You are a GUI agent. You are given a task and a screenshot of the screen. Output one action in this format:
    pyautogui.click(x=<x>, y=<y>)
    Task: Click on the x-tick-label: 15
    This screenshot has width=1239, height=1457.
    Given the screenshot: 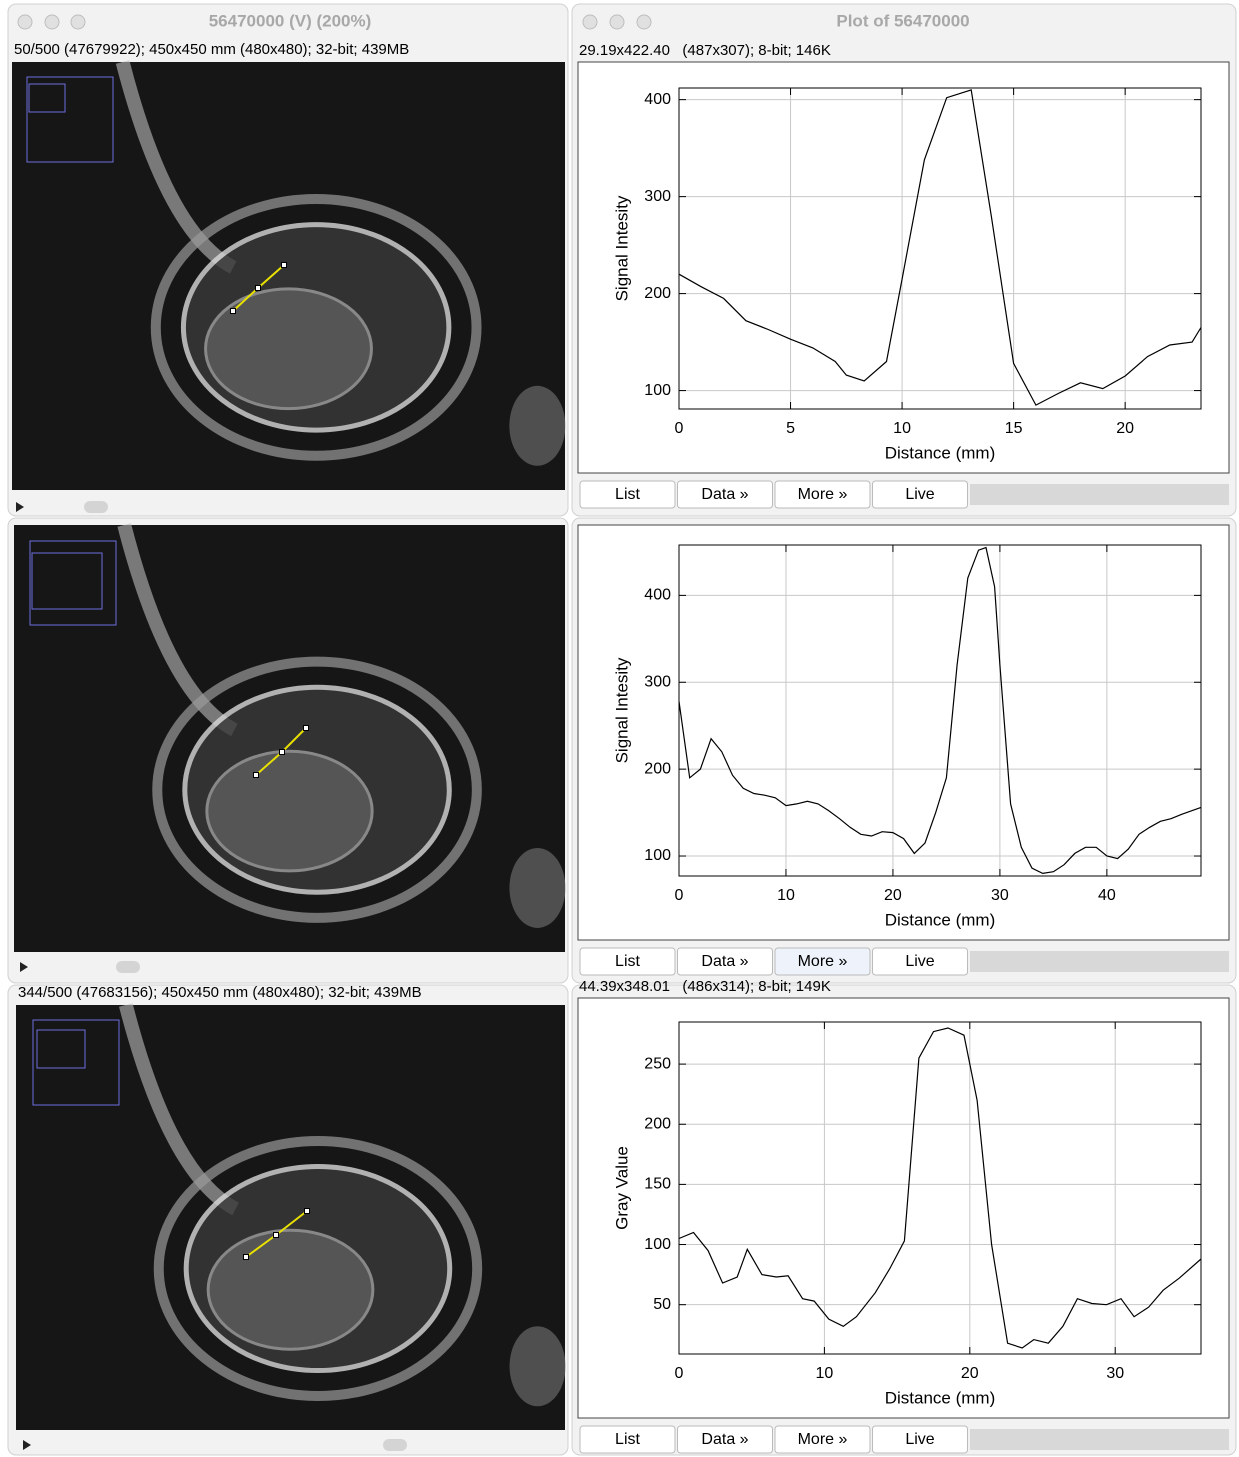 What is the action you would take?
    pyautogui.click(x=1014, y=428)
    